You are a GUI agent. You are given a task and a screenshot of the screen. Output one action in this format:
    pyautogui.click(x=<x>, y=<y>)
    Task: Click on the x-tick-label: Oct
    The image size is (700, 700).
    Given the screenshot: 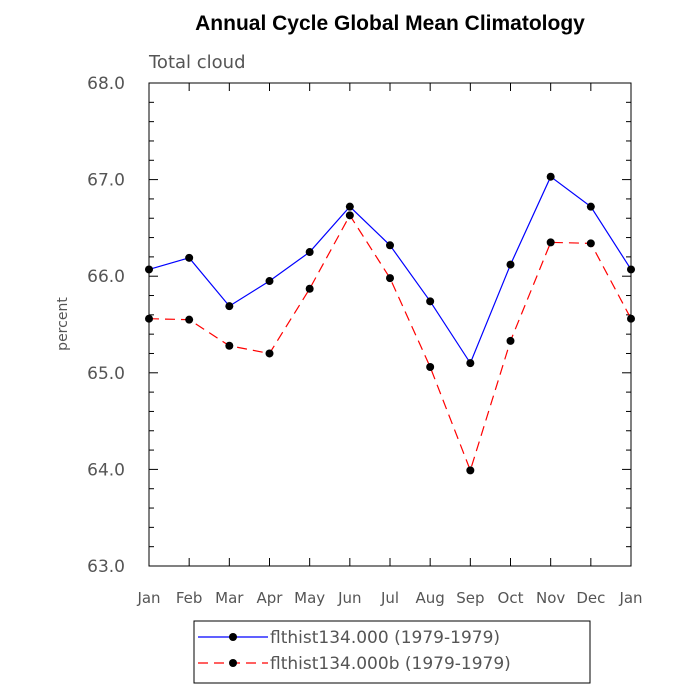 What is the action you would take?
    pyautogui.click(x=511, y=598)
    